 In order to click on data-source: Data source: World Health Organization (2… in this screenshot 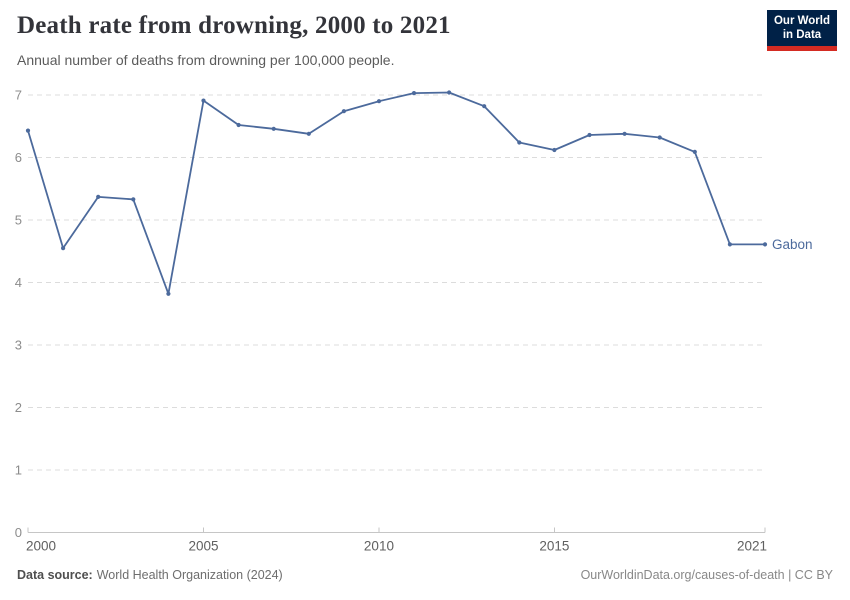, I will do `click(150, 575)`.